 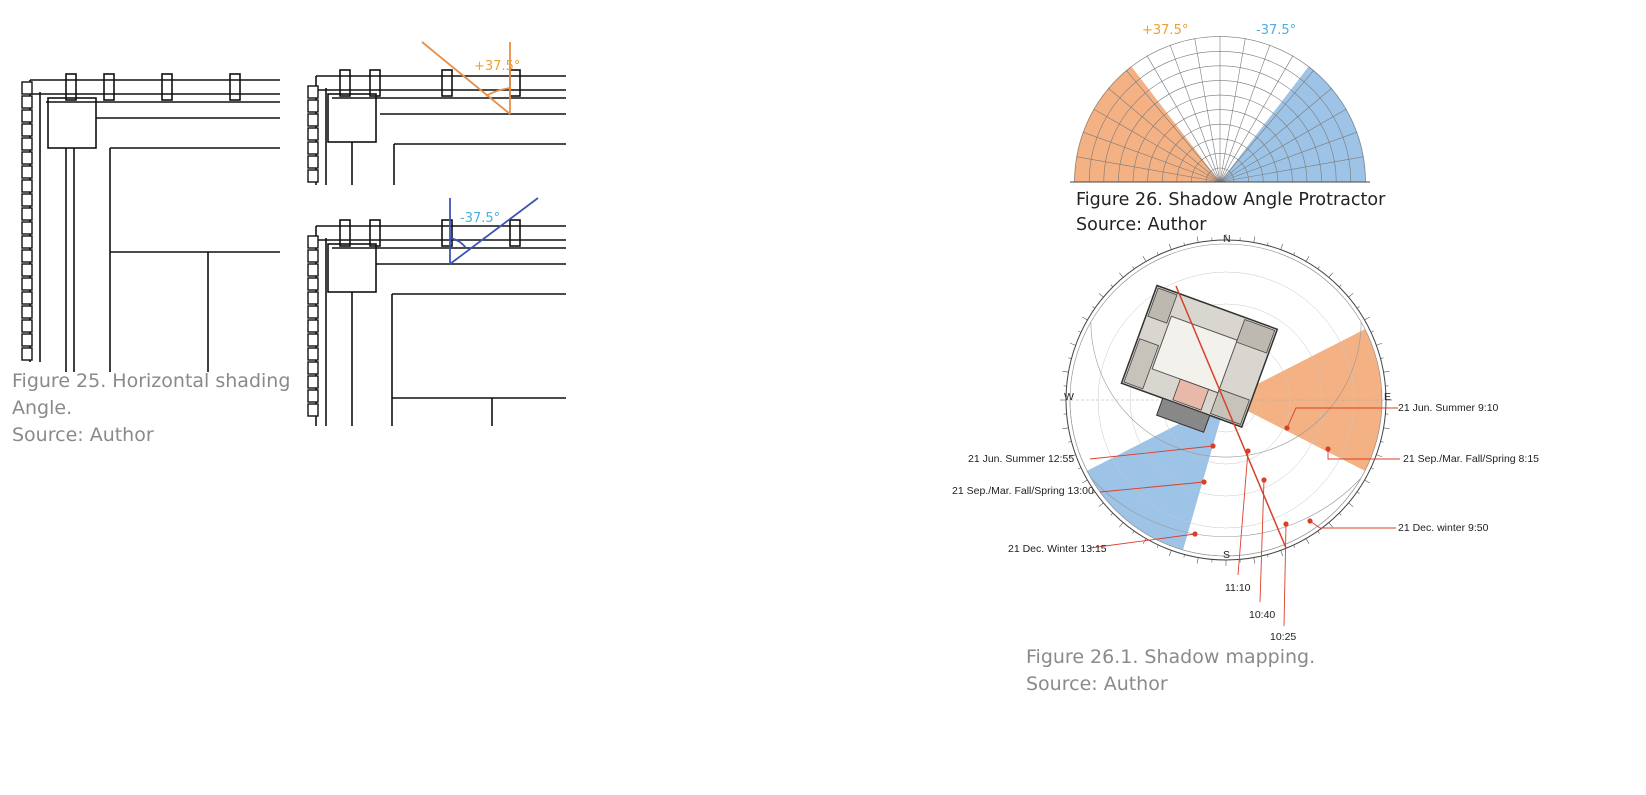 What do you see at coordinates (1231, 200) in the screenshot?
I see `figure-26-caption-line: Figure 26. Shadow Angle Protractor` at bounding box center [1231, 200].